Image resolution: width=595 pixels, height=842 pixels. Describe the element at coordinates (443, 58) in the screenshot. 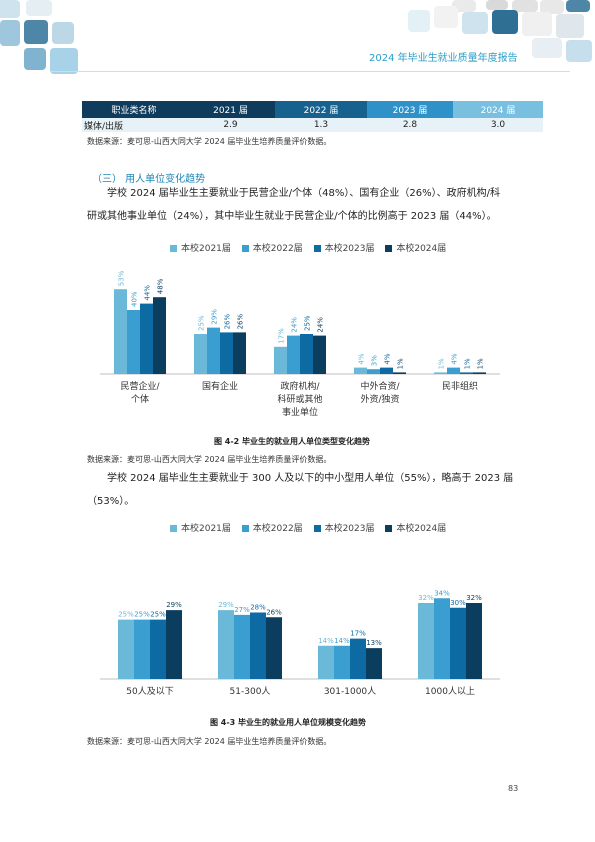

I see `header-title: 2024 年毕业生就业质量年度报告` at that location.